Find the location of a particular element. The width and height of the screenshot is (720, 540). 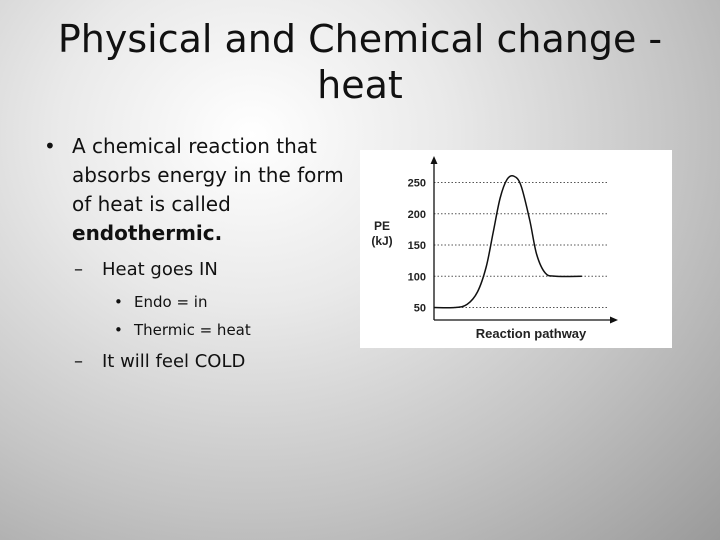

sub-bullet-text: Heat goes IN is located at coordinates (160, 269).